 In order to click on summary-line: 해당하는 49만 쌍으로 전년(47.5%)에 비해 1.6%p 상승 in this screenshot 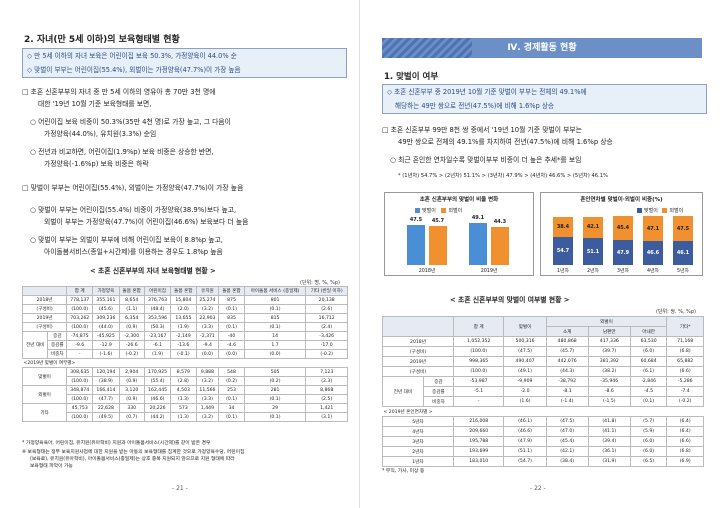, I will do `click(474, 106)`.